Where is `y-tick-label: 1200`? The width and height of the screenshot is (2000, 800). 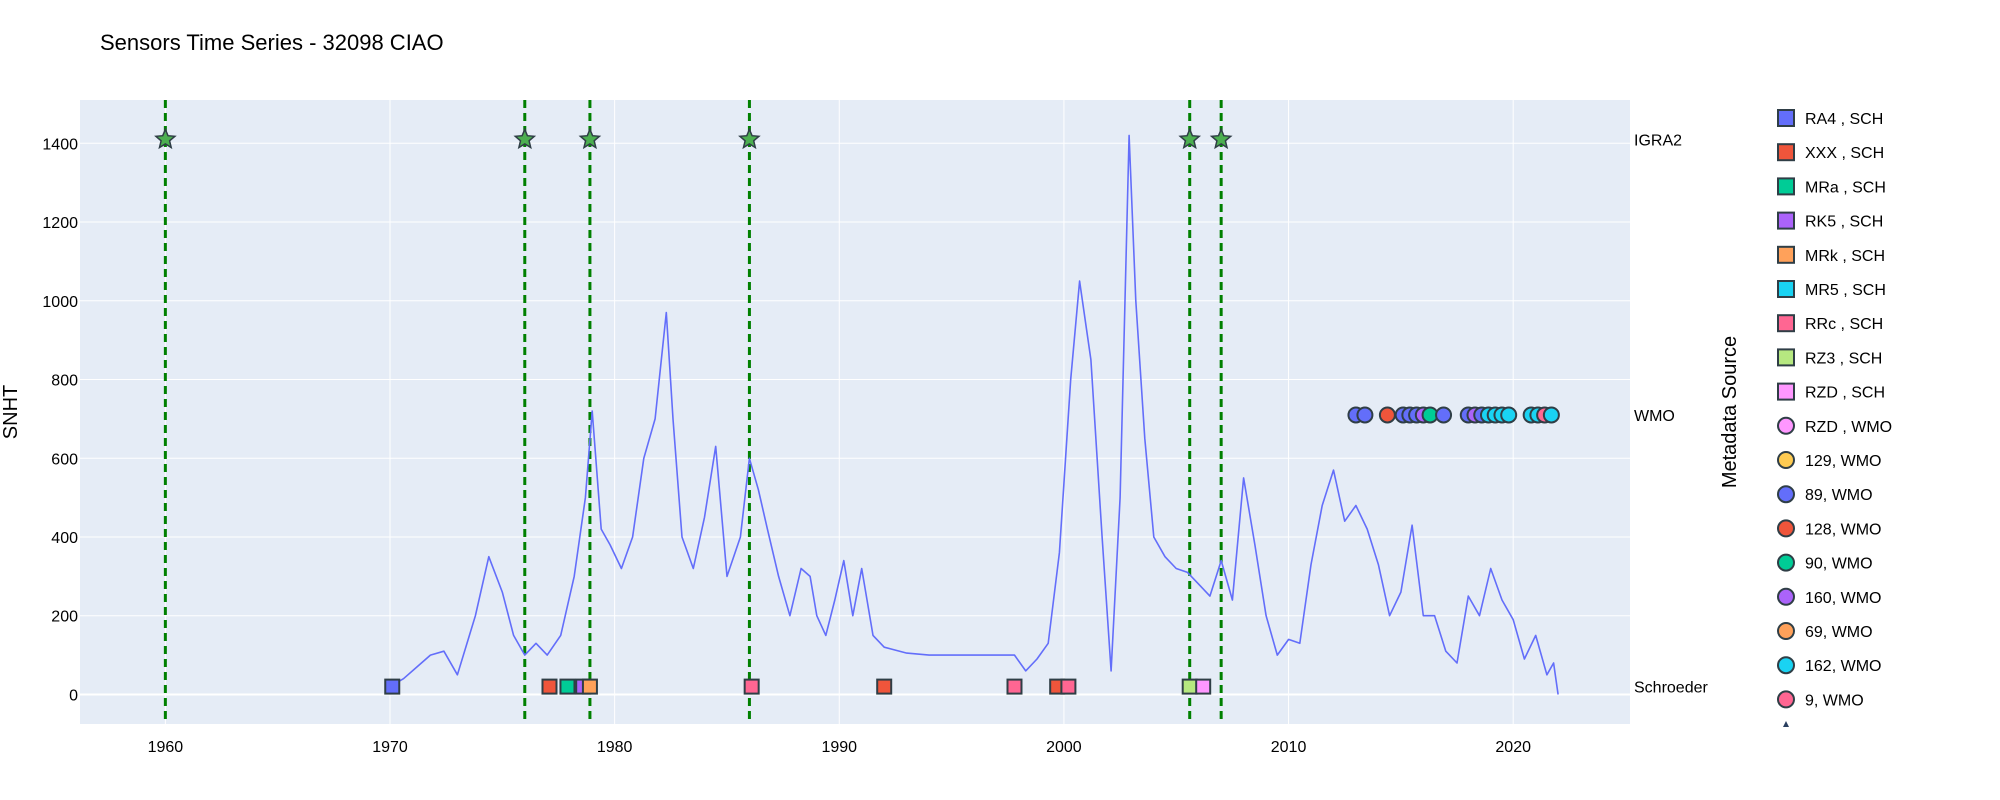 y-tick-label: 1200 is located at coordinates (60, 223).